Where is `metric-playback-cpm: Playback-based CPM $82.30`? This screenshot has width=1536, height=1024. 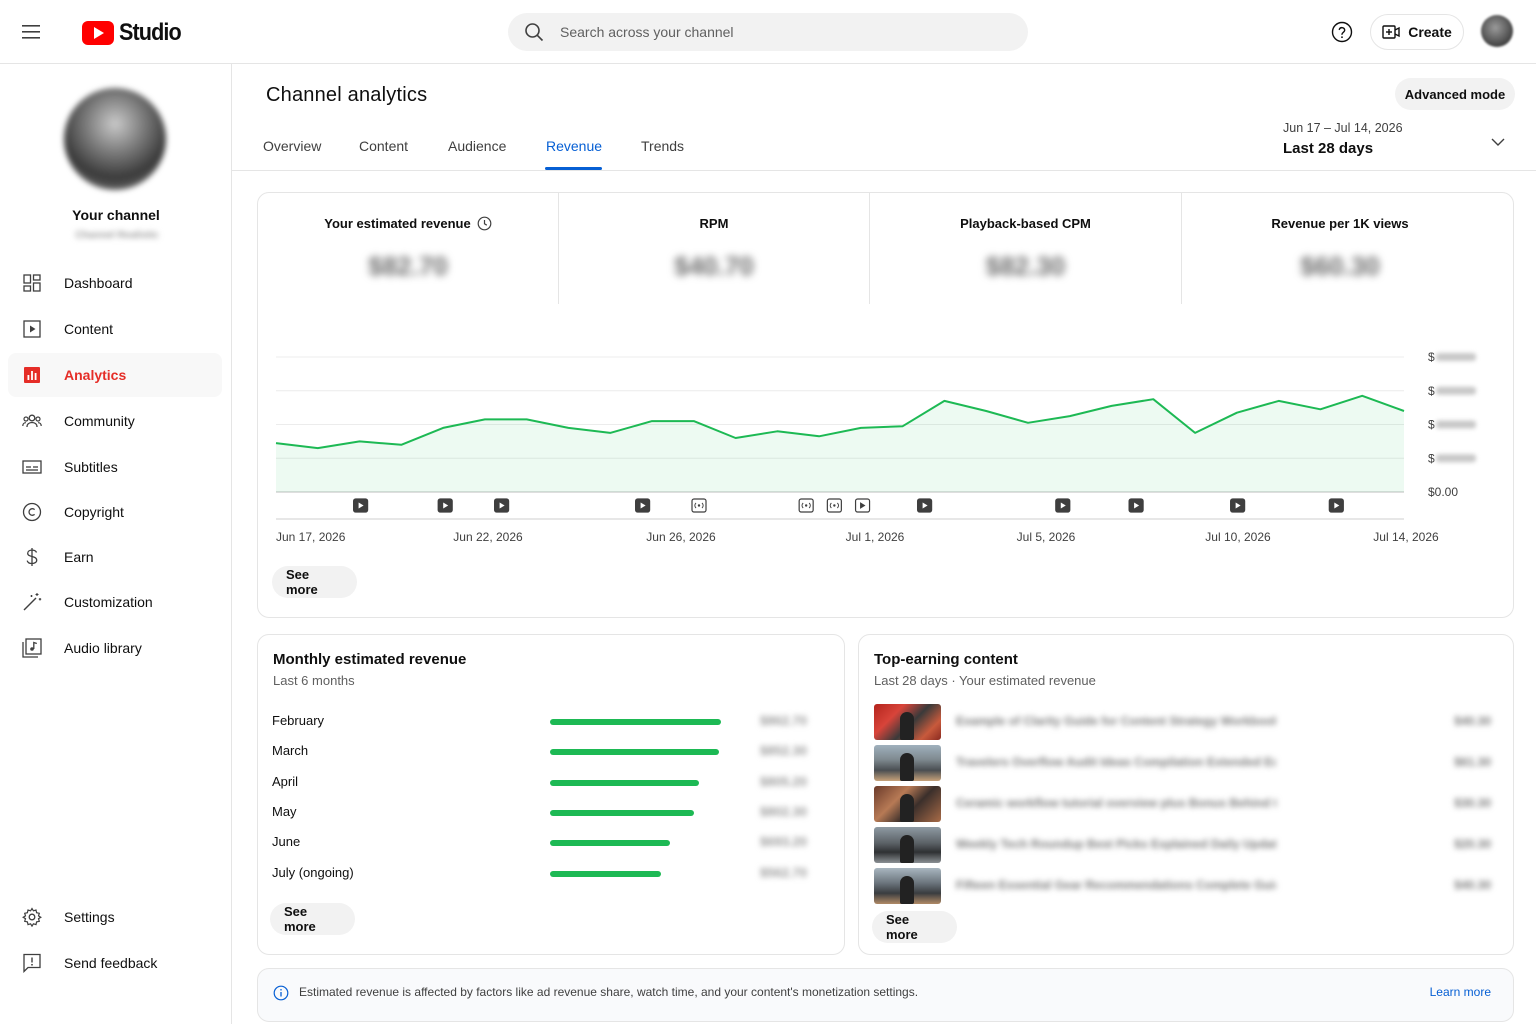 metric-playback-cpm: Playback-based CPM $82.30 is located at coordinates (1025, 248).